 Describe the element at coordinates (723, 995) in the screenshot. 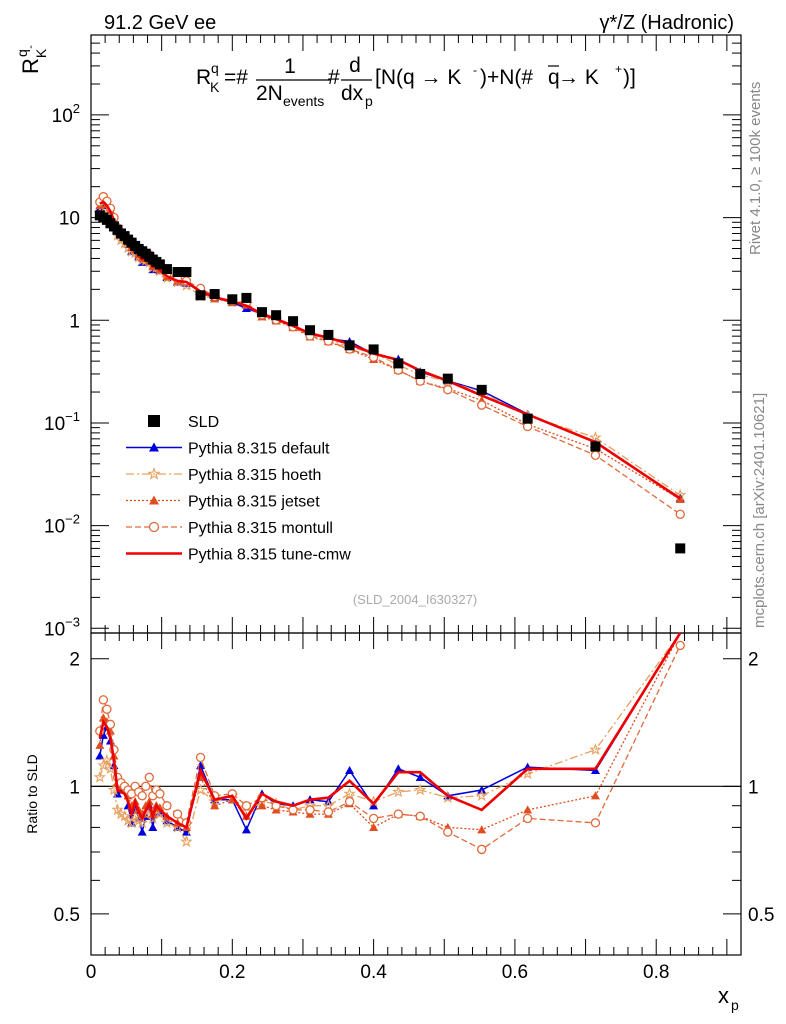

I see `x-axis-title-main: x` at that location.